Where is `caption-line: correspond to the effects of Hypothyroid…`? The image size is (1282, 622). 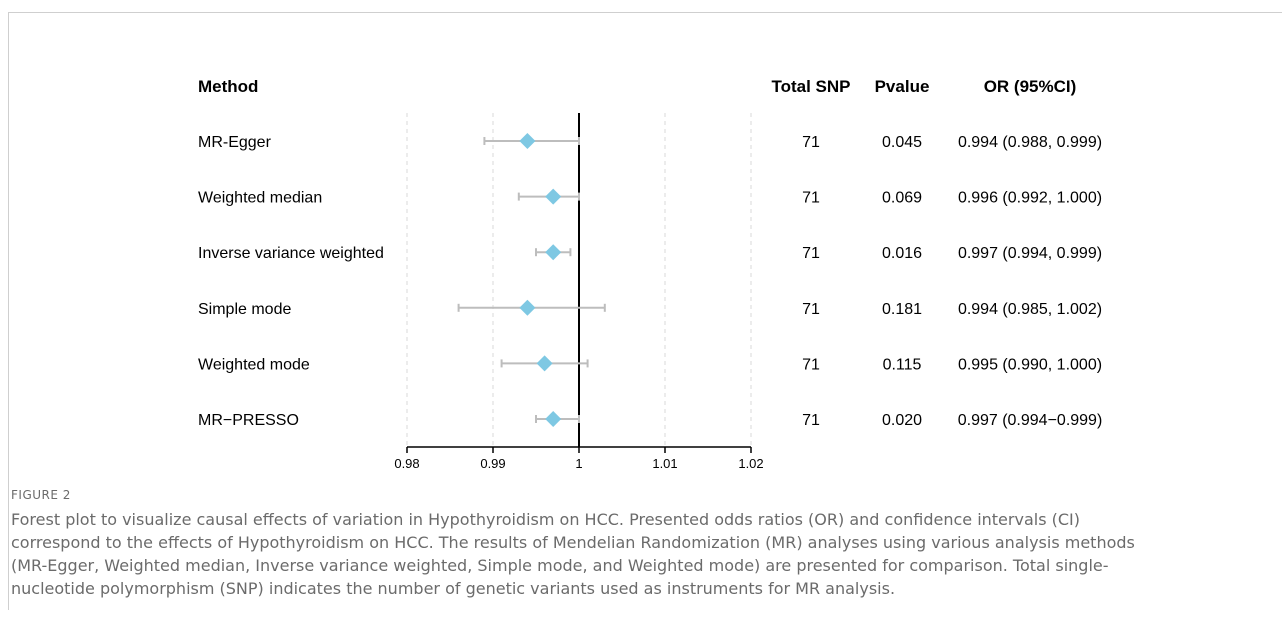
caption-line: correspond to the effects of Hypothyroid… is located at coordinates (573, 542).